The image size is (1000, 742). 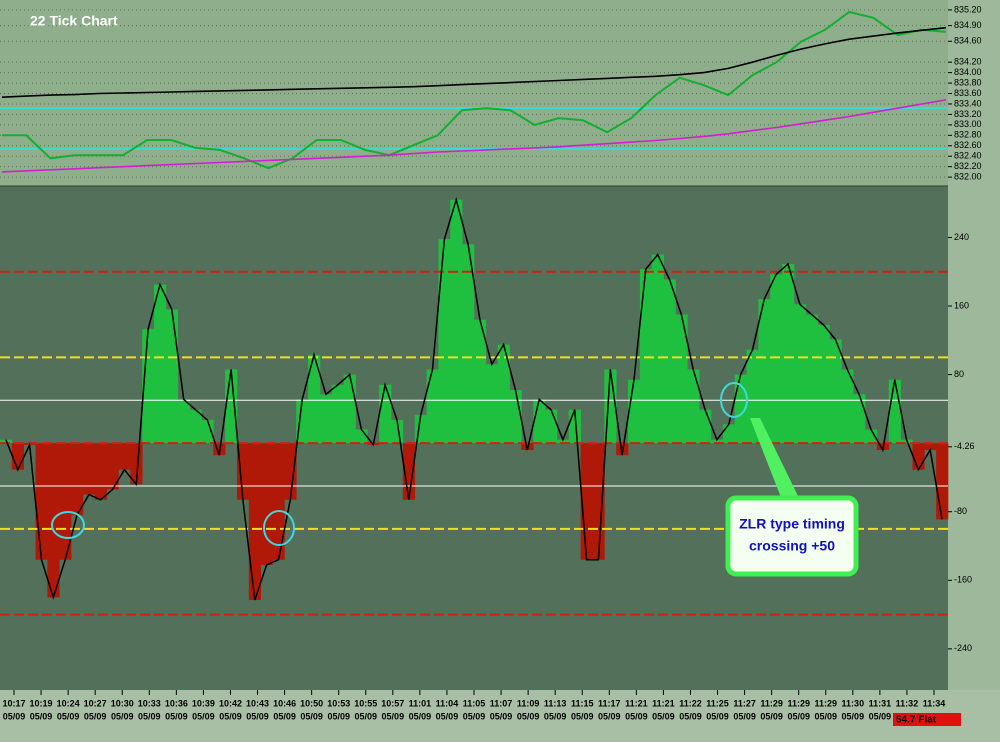 What do you see at coordinates (968, 62) in the screenshot?
I see `y-tick-label: 834.20` at bounding box center [968, 62].